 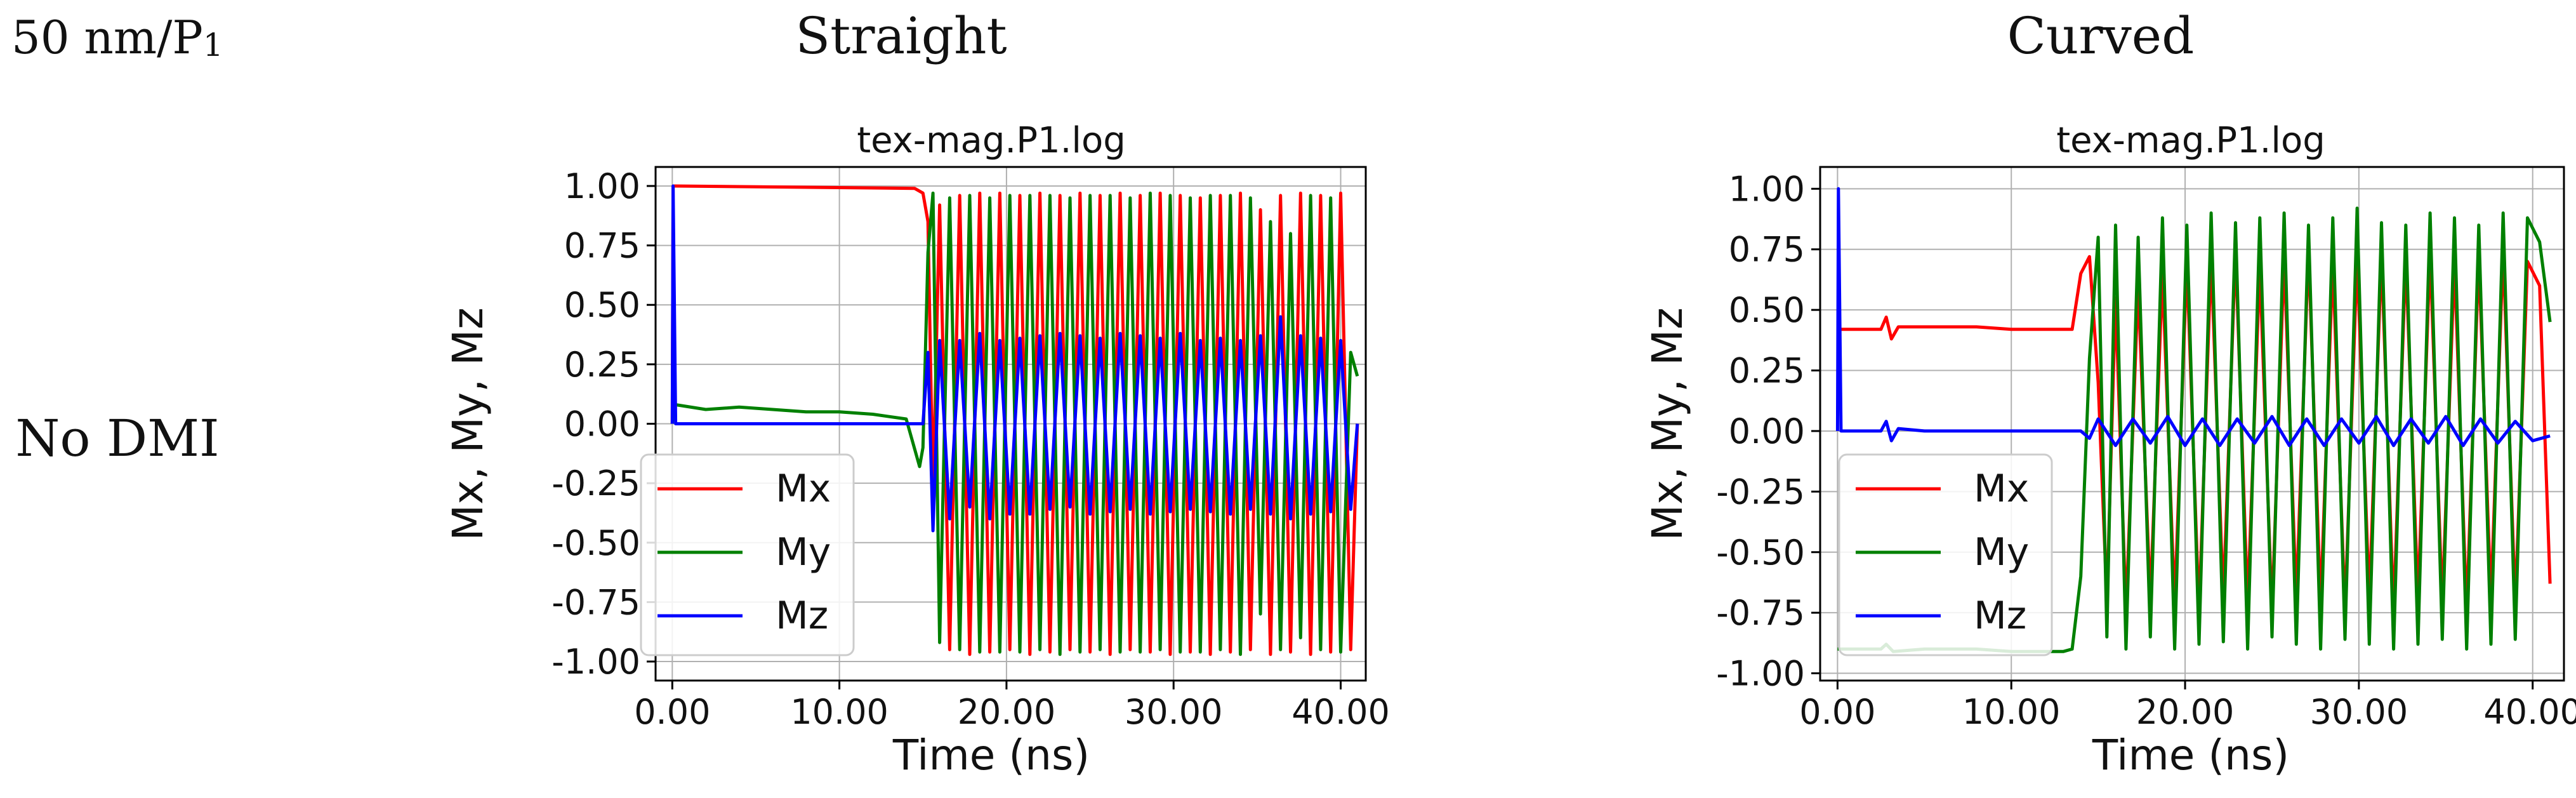 I want to click on row-title: No DMI, so click(x=117, y=439).